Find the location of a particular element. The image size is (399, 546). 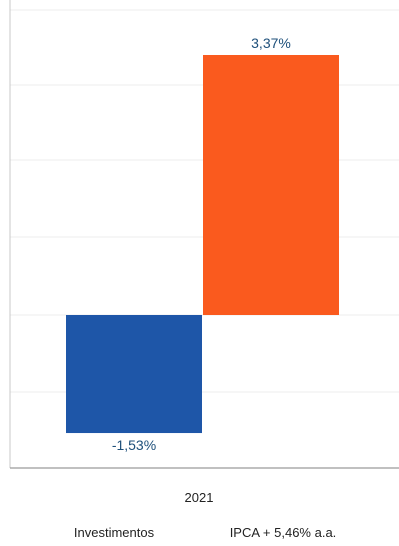

data-label-investimentos: -1,53% is located at coordinates (134, 445).